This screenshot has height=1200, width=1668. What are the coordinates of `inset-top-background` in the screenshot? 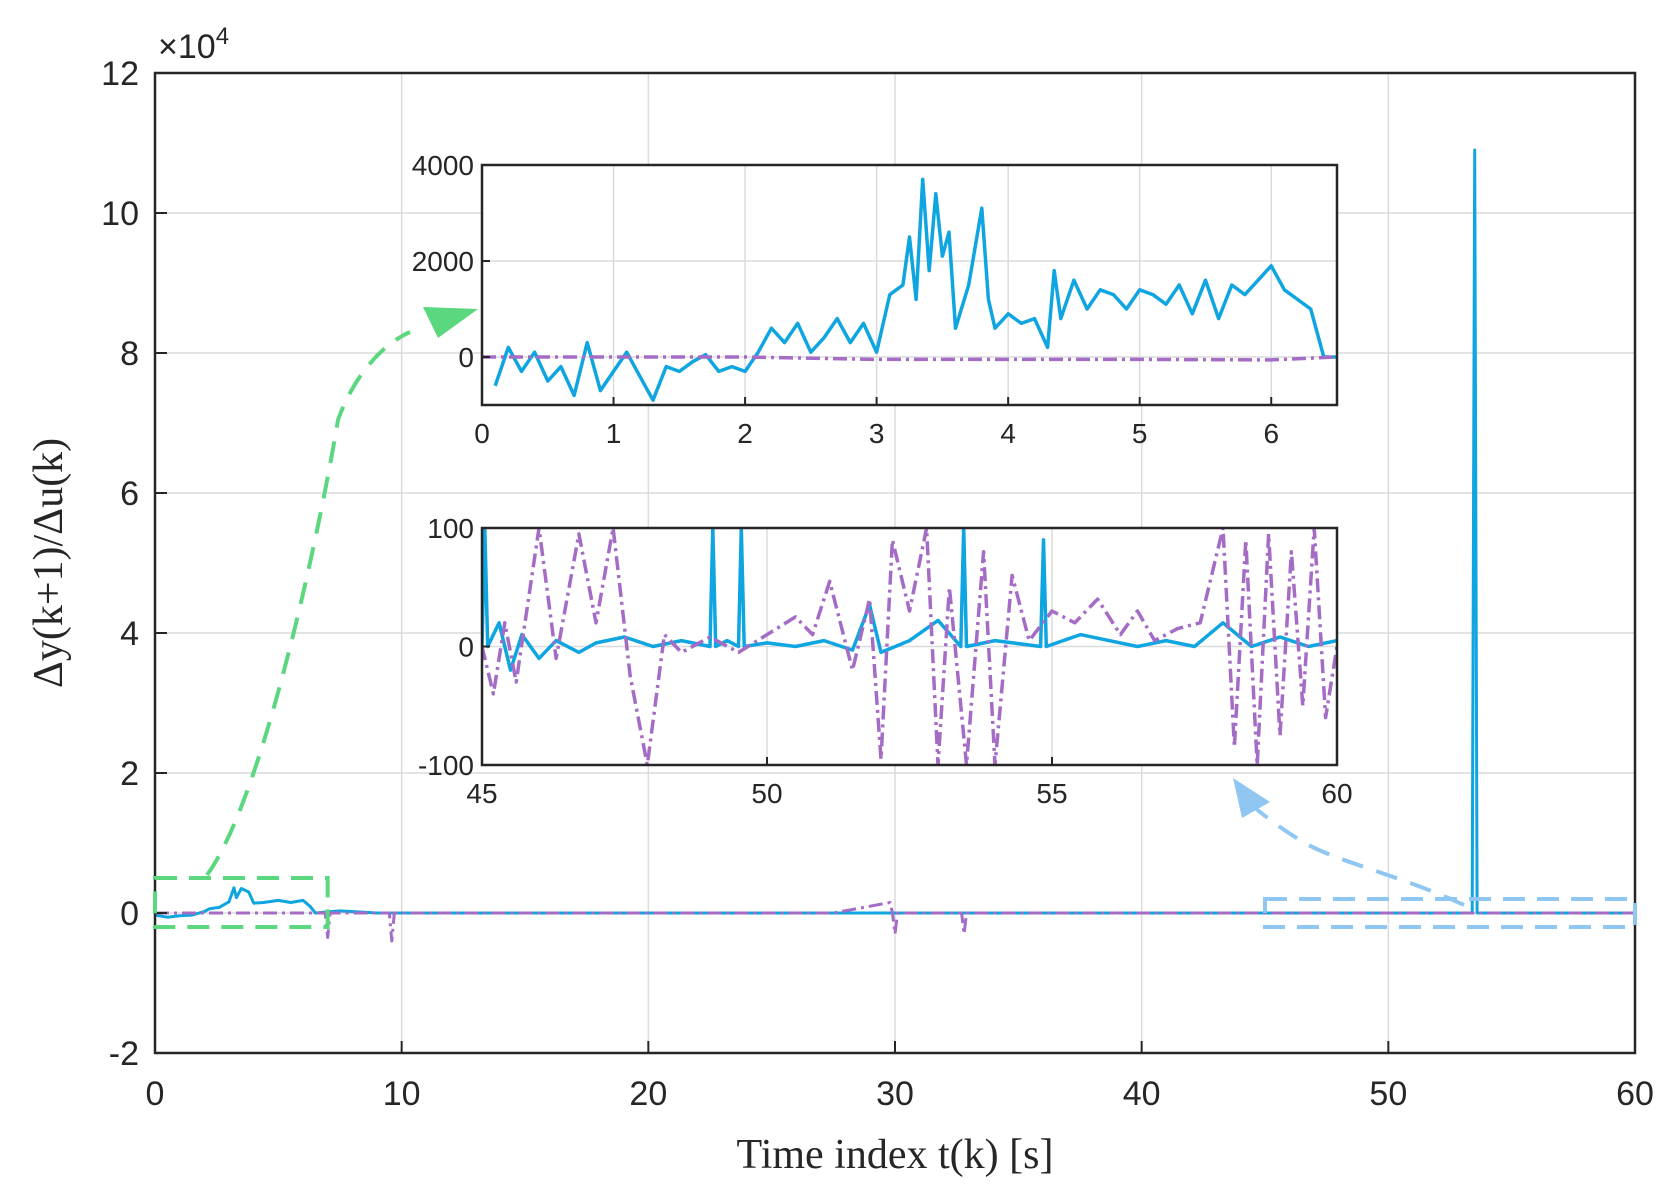 It's located at (909, 285).